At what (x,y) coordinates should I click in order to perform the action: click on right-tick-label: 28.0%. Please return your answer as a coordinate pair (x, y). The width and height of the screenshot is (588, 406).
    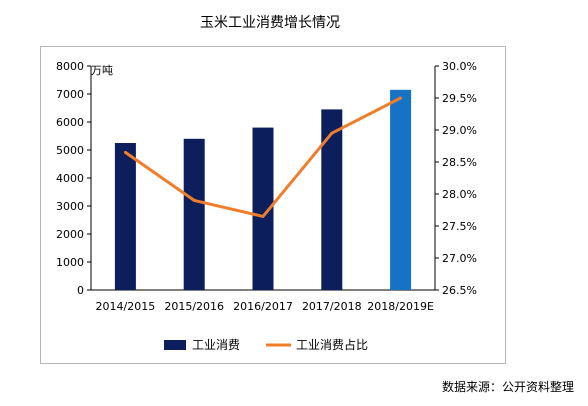
    Looking at the image, I should click on (459, 194).